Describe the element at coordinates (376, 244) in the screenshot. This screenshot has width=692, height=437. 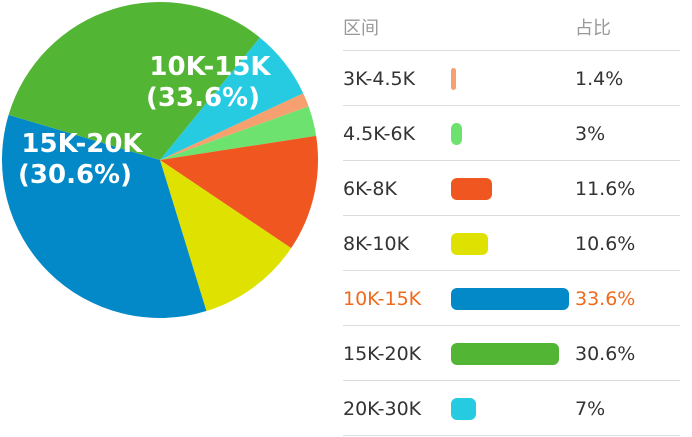
I see `range-label: 8K-10K` at that location.